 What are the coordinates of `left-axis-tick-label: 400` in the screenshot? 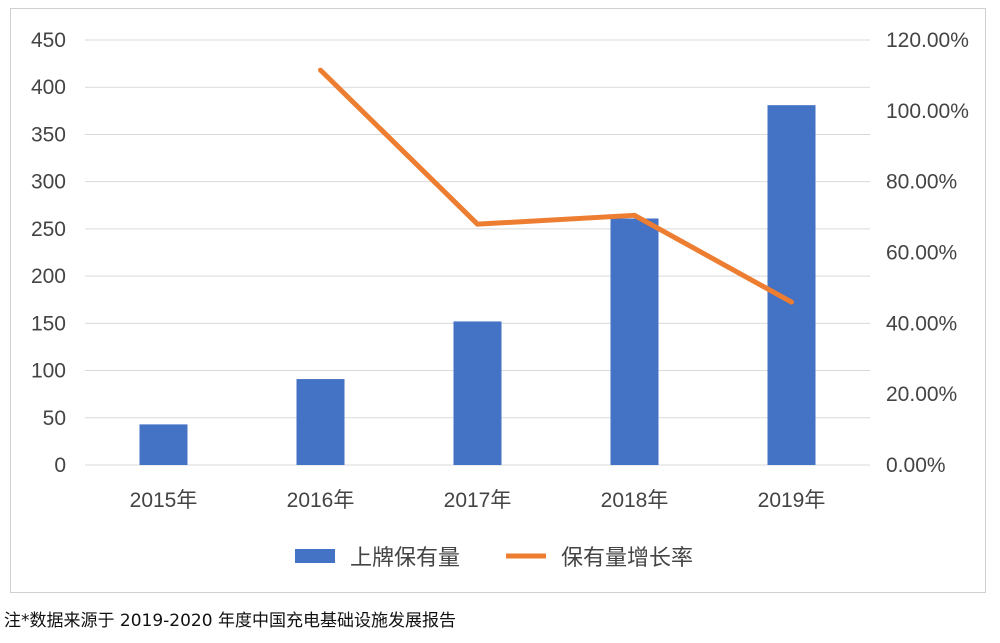 It's located at (48, 87).